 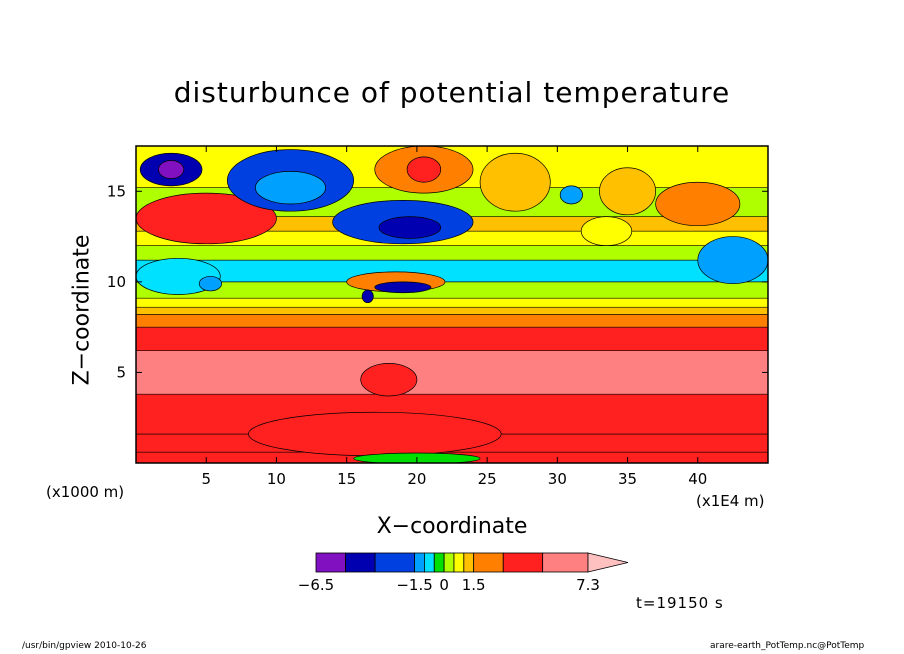 What do you see at coordinates (346, 479) in the screenshot?
I see `x-tick-label: 15` at bounding box center [346, 479].